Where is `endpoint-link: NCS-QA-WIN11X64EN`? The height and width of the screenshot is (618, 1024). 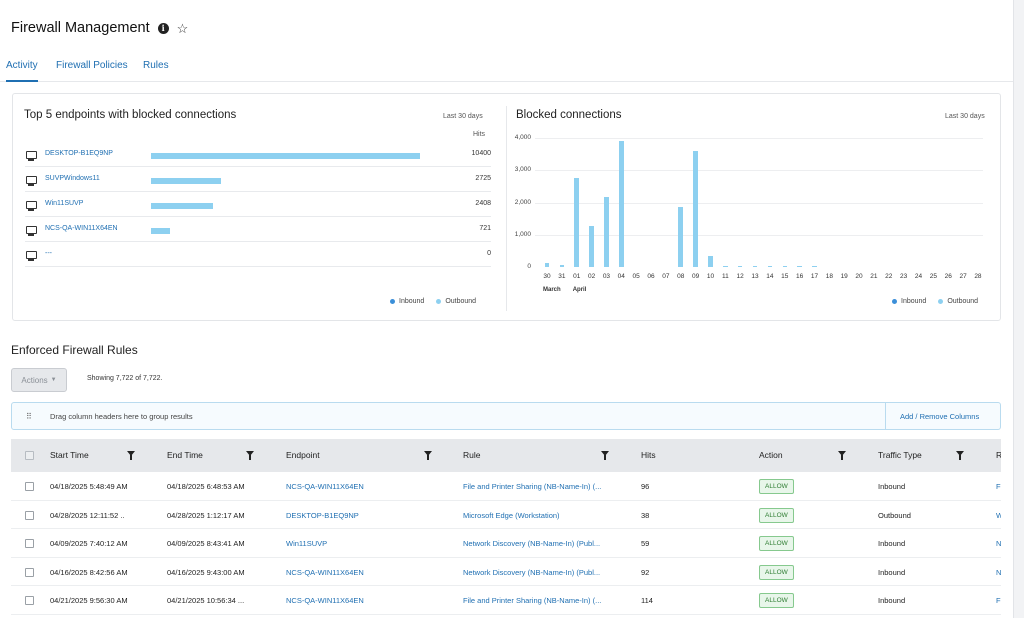
endpoint-link: NCS-QA-WIN11X64EN is located at coordinates (81, 228).